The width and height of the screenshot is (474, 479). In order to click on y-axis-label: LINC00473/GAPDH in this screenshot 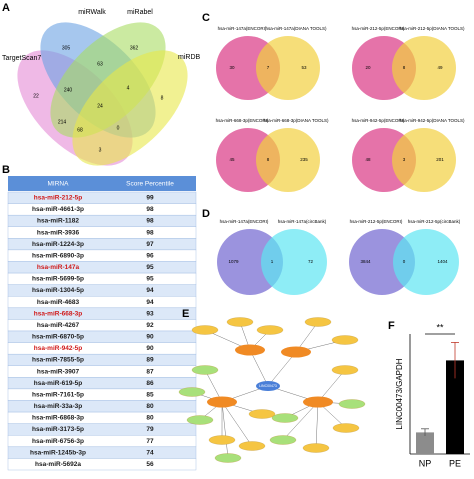, I will do `click(399, 393)`.